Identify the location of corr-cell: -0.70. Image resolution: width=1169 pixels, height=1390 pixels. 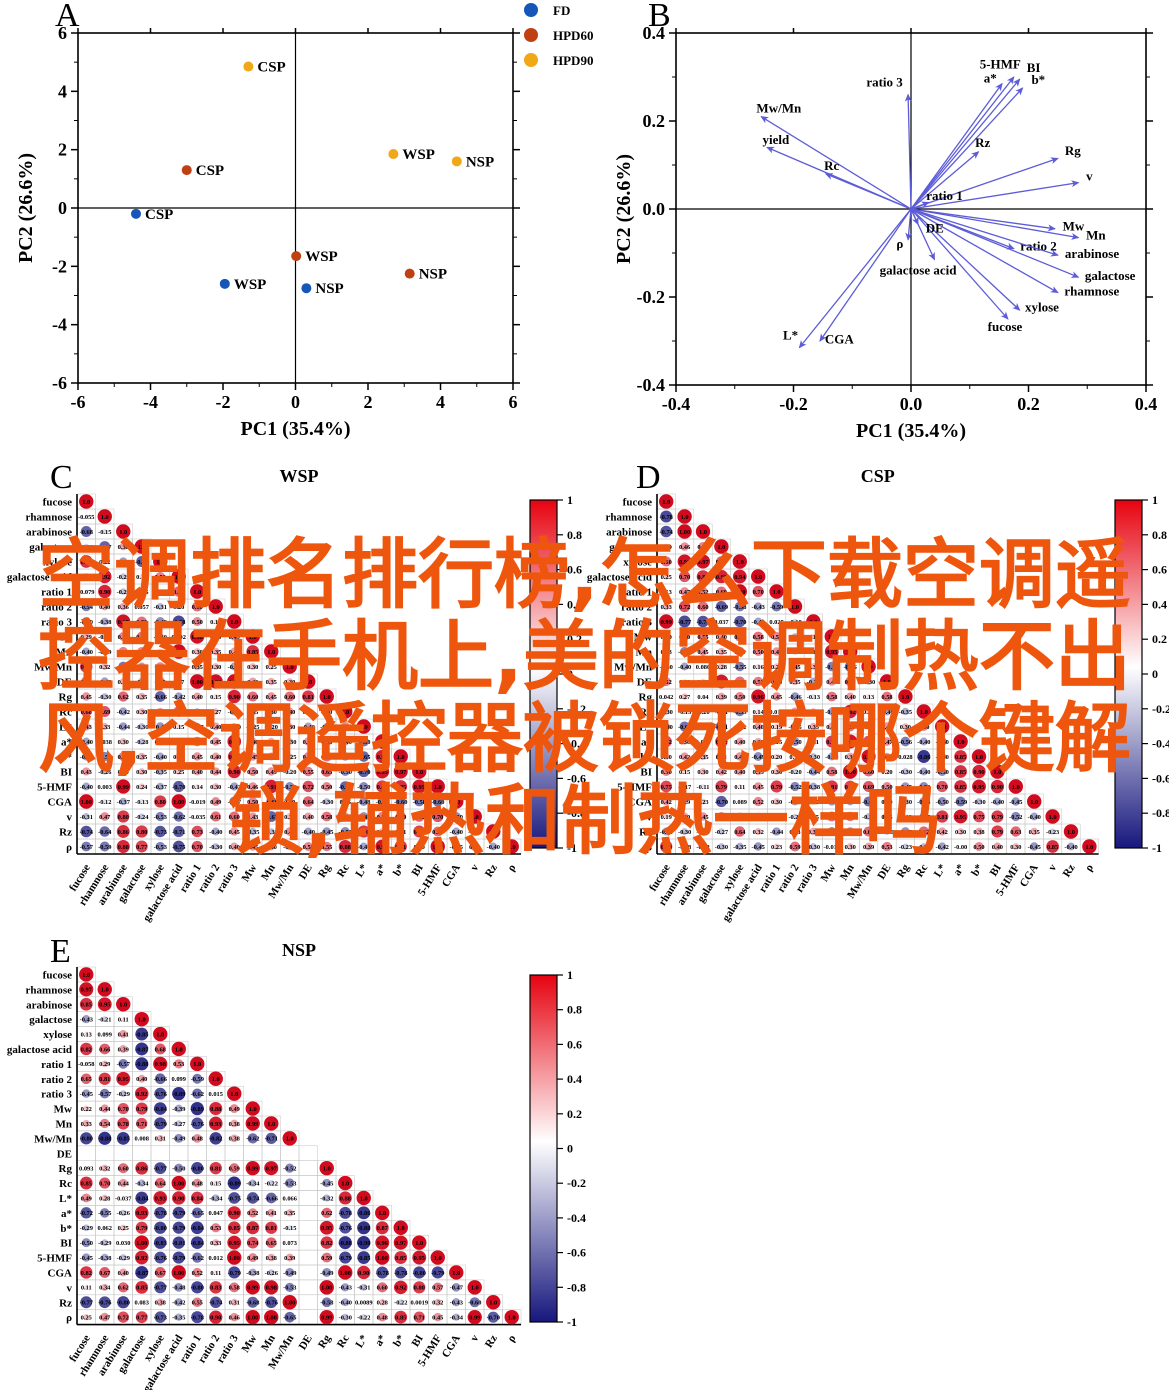
(721, 801).